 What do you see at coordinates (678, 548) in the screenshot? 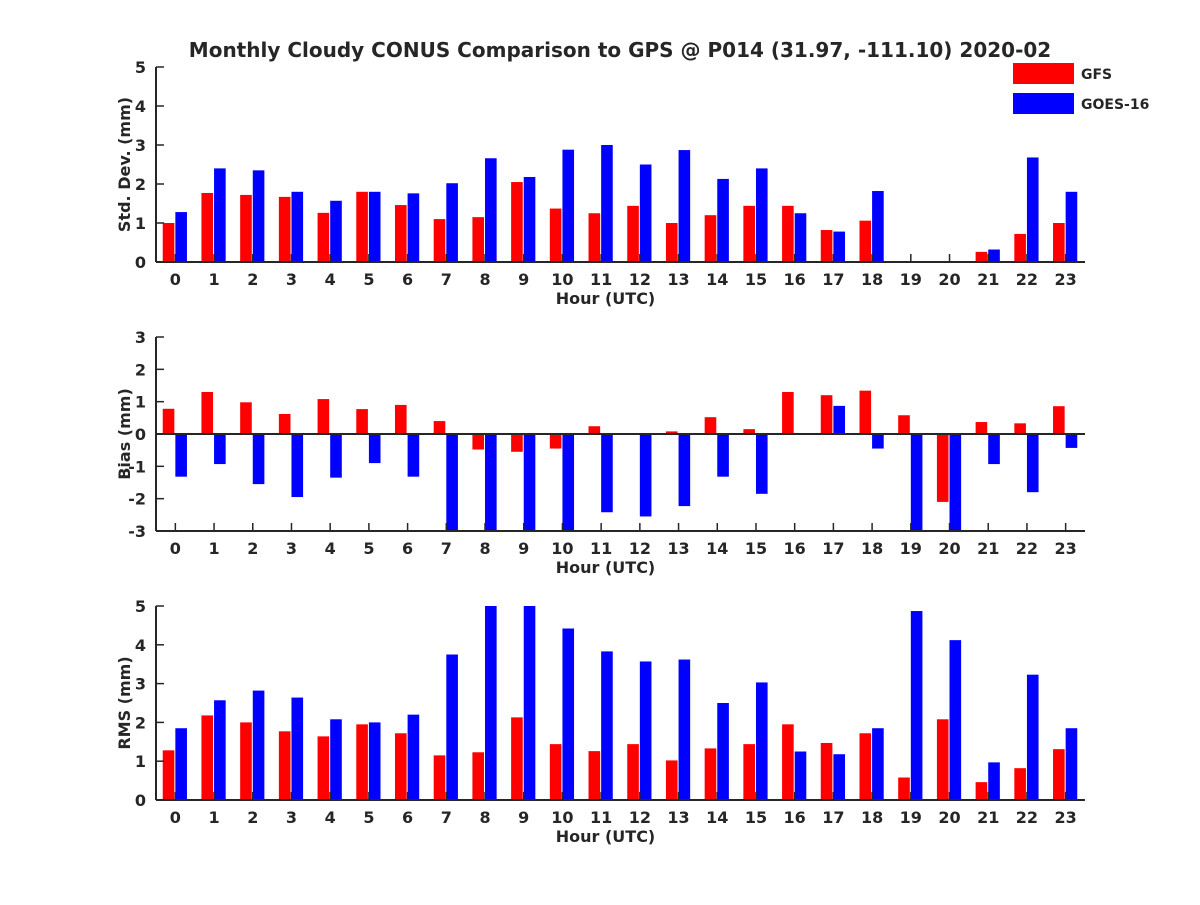
I see `x-tick-label: 13` at bounding box center [678, 548].